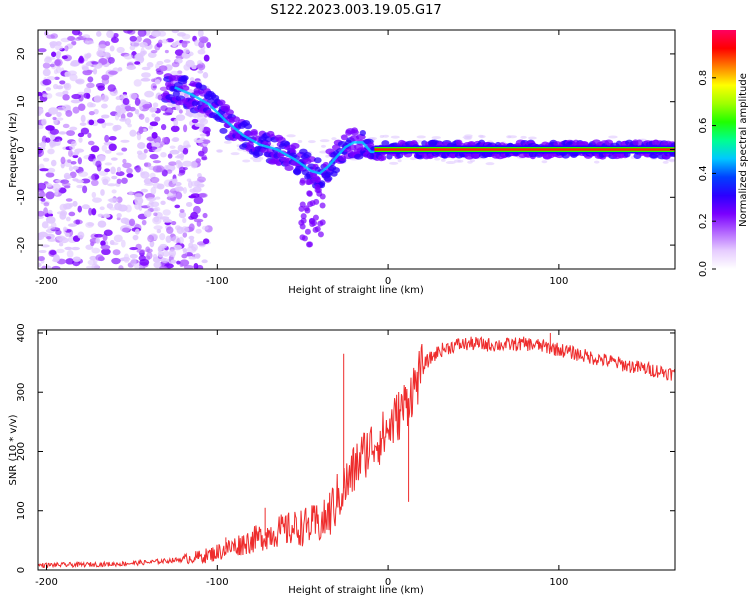 The image size is (750, 604). I want to click on spectrogram-y-label: Frequency (Hz), so click(13, 150).